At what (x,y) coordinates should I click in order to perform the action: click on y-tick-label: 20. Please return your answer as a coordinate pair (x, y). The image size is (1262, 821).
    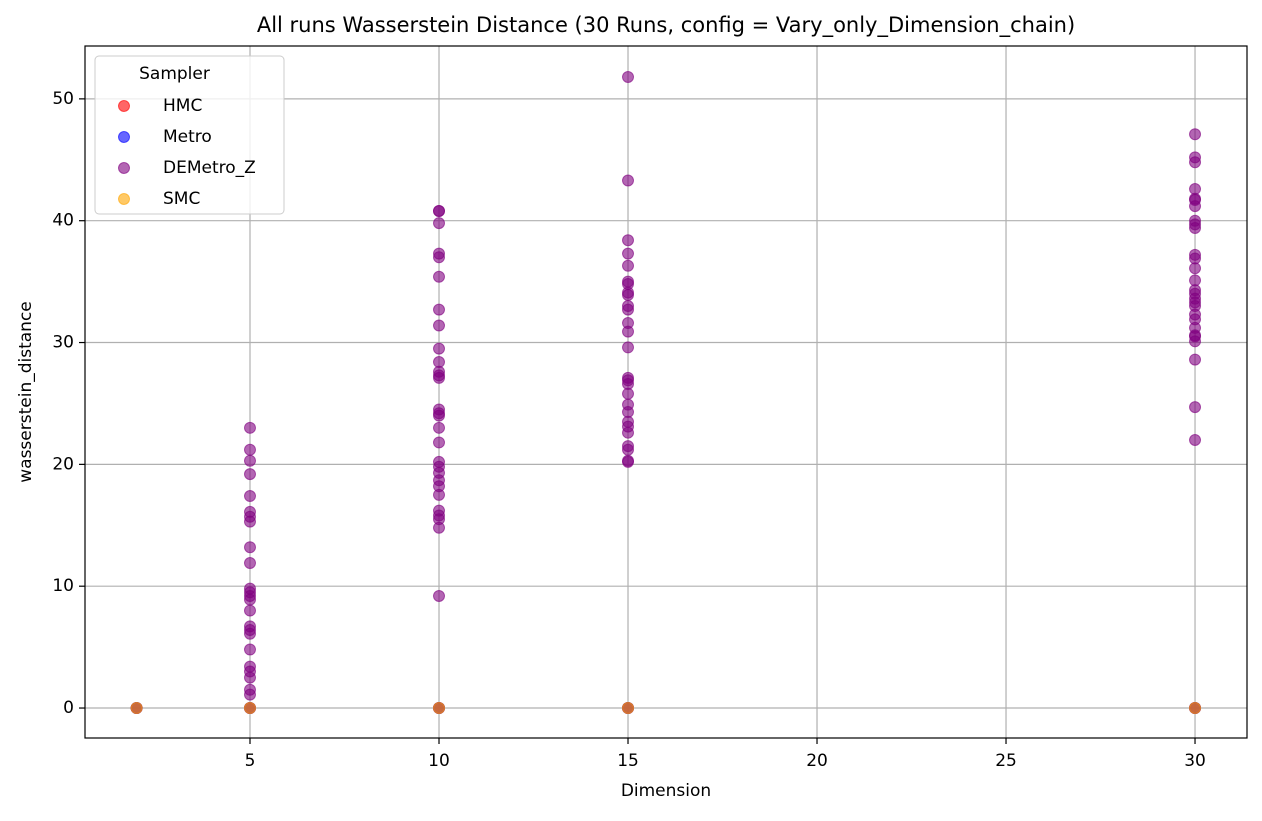
    Looking at the image, I should click on (63, 464).